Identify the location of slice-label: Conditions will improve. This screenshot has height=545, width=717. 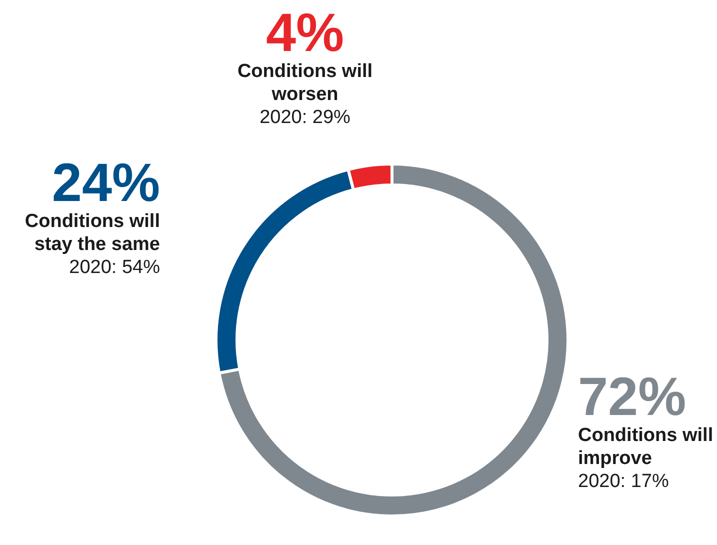
(646, 447).